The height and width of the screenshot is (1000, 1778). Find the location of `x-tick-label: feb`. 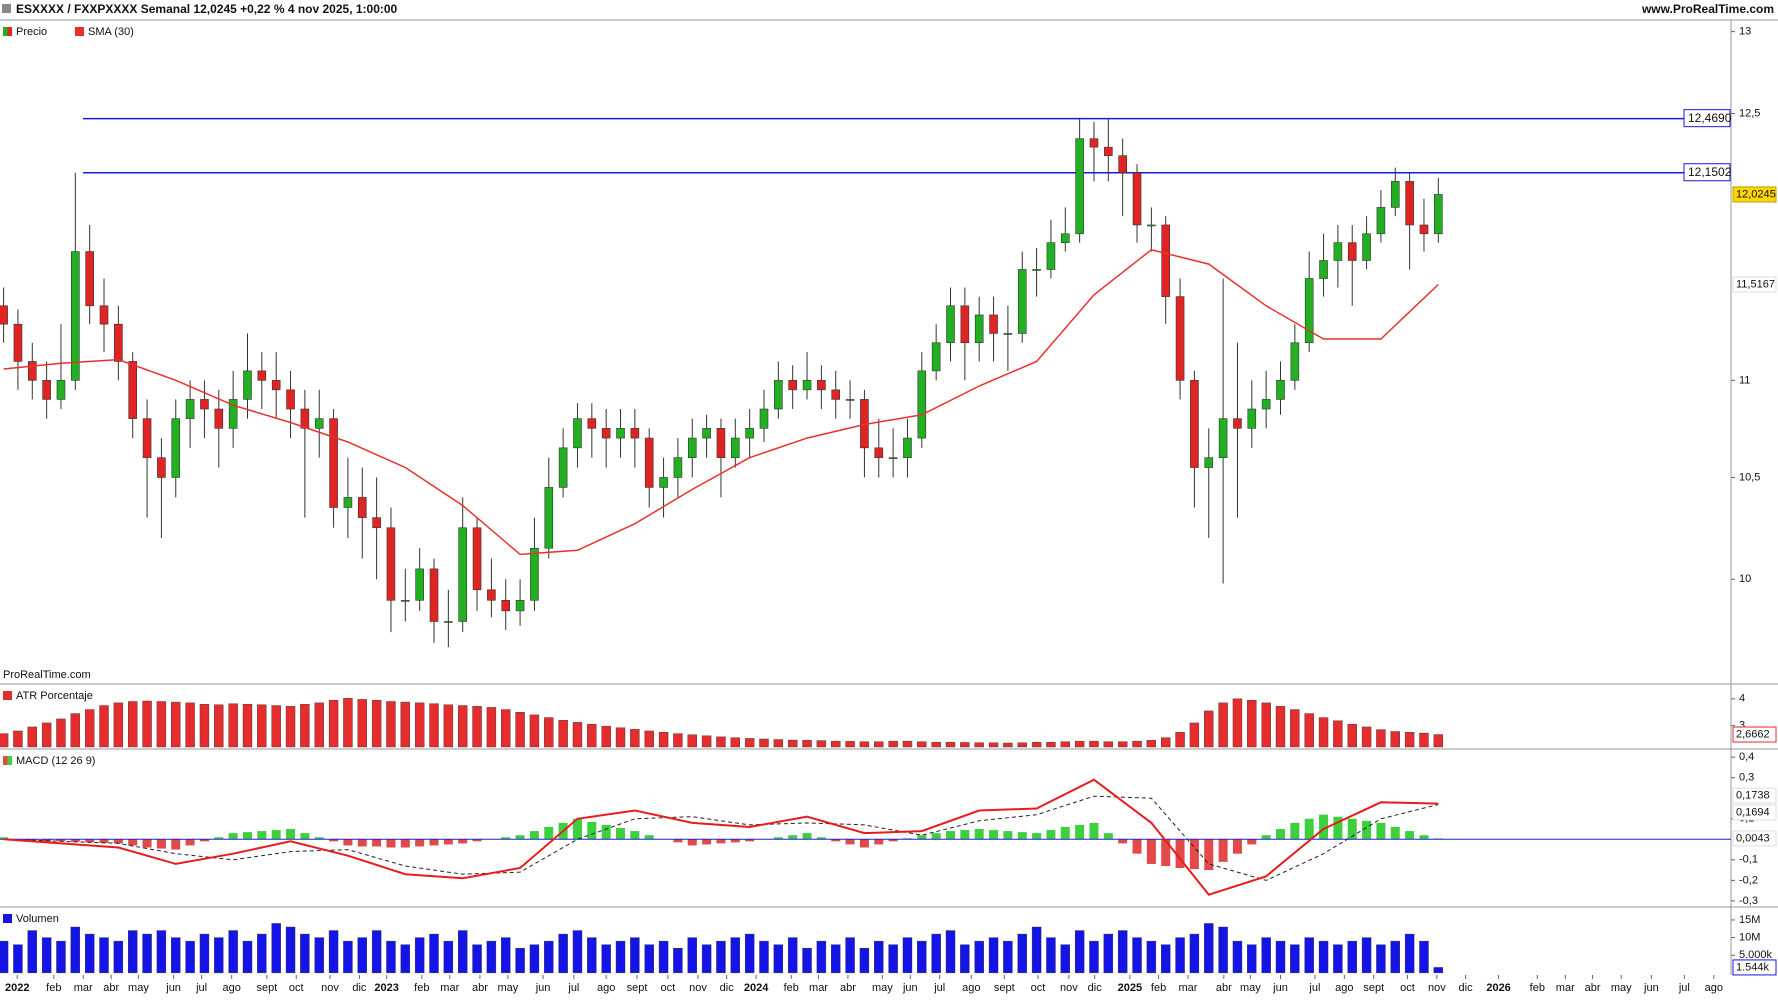

x-tick-label: feb is located at coordinates (1158, 988).